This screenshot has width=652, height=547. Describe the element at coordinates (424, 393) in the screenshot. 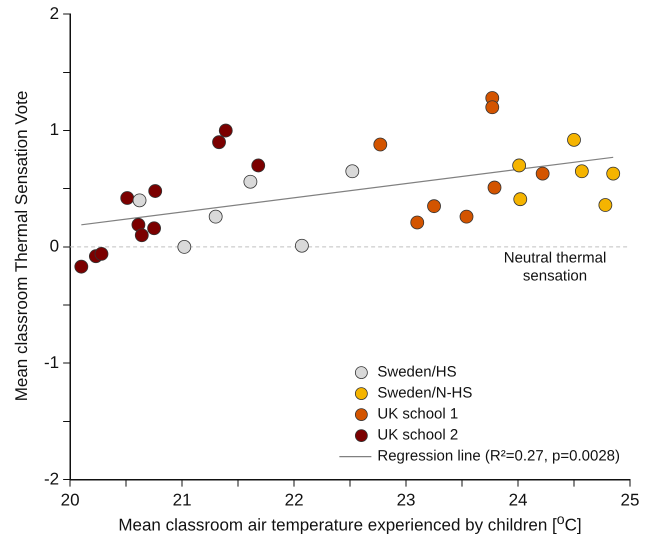

I see `legend-label: Sweden/N-HS` at that location.